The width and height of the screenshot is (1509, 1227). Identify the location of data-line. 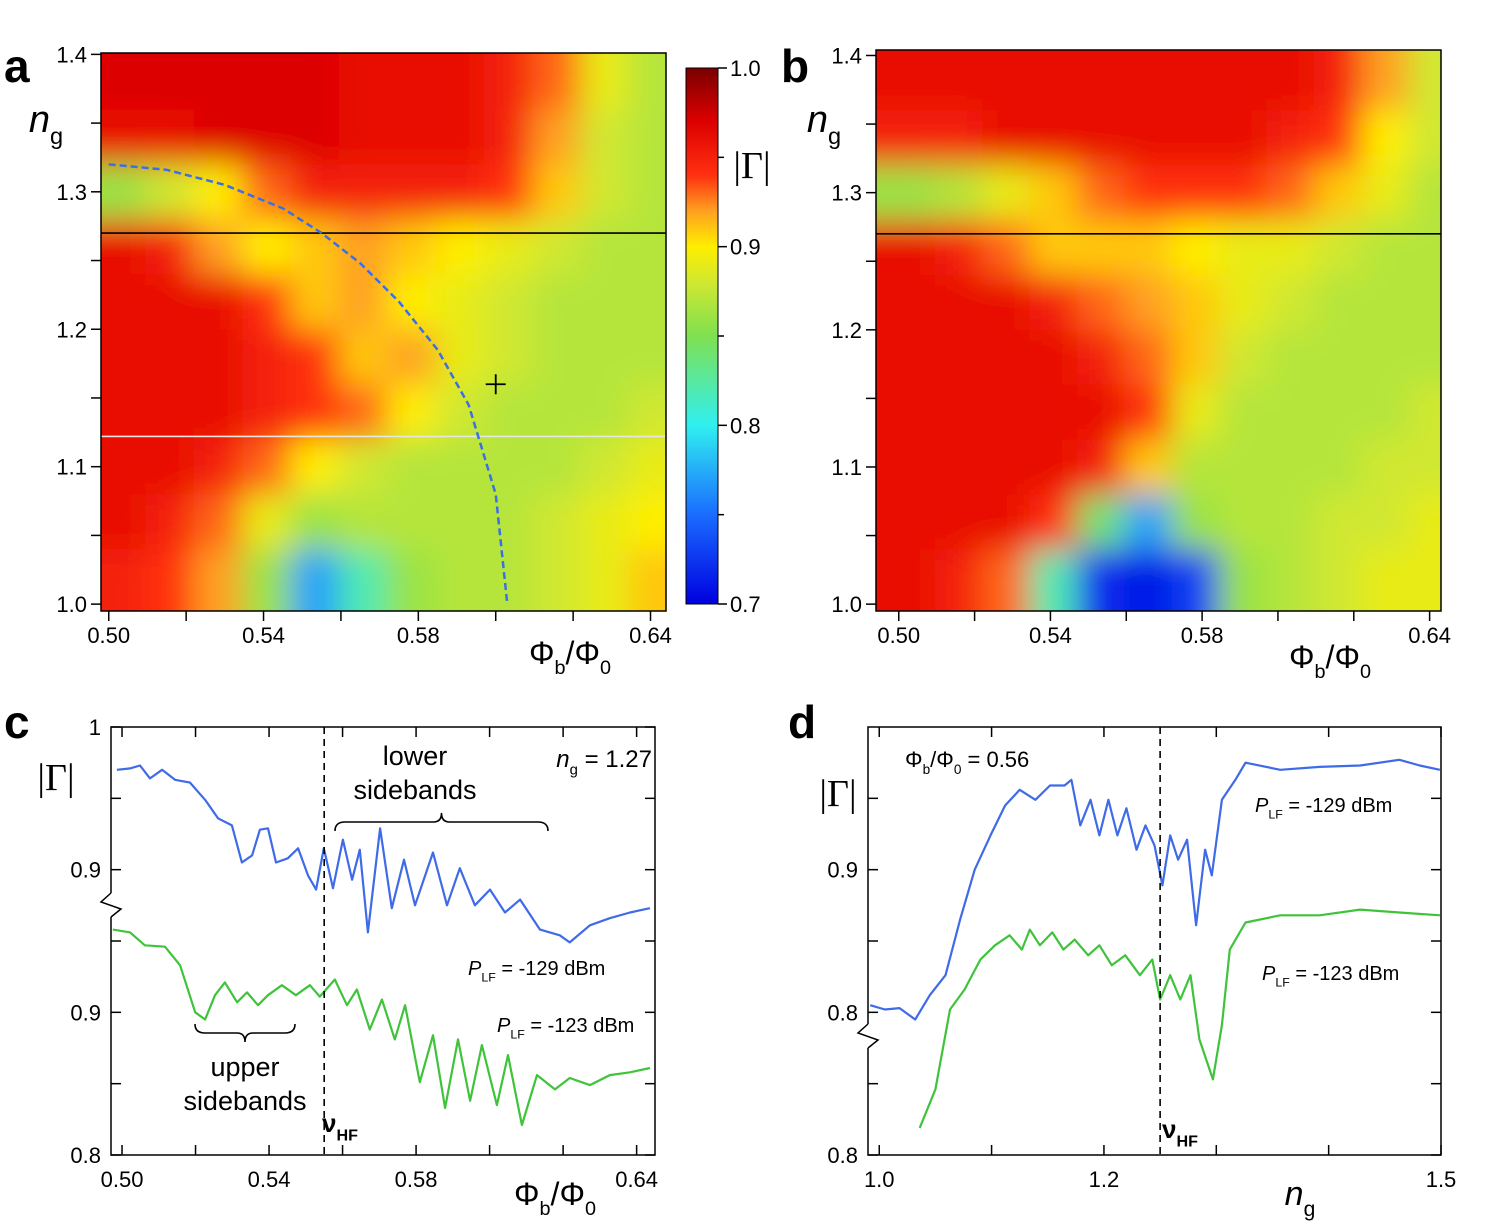
(381, 1027).